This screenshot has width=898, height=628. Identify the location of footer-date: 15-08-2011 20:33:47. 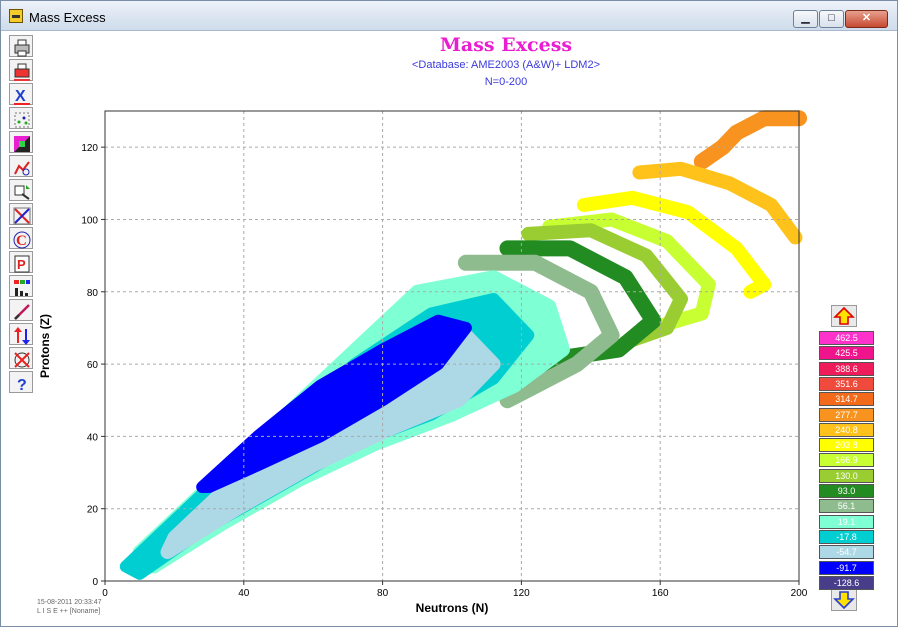
(69, 602).